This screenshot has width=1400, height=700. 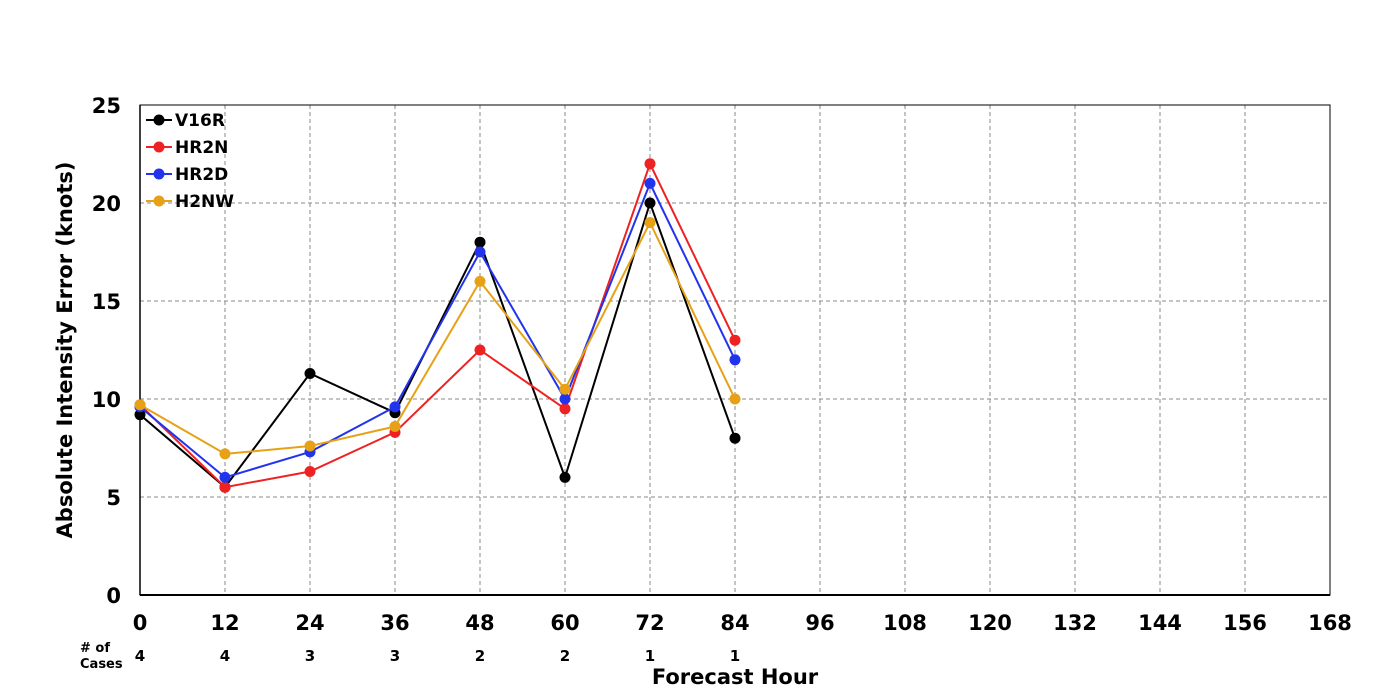 I want to click on x-tick-label-10: 120, so click(x=990, y=623).